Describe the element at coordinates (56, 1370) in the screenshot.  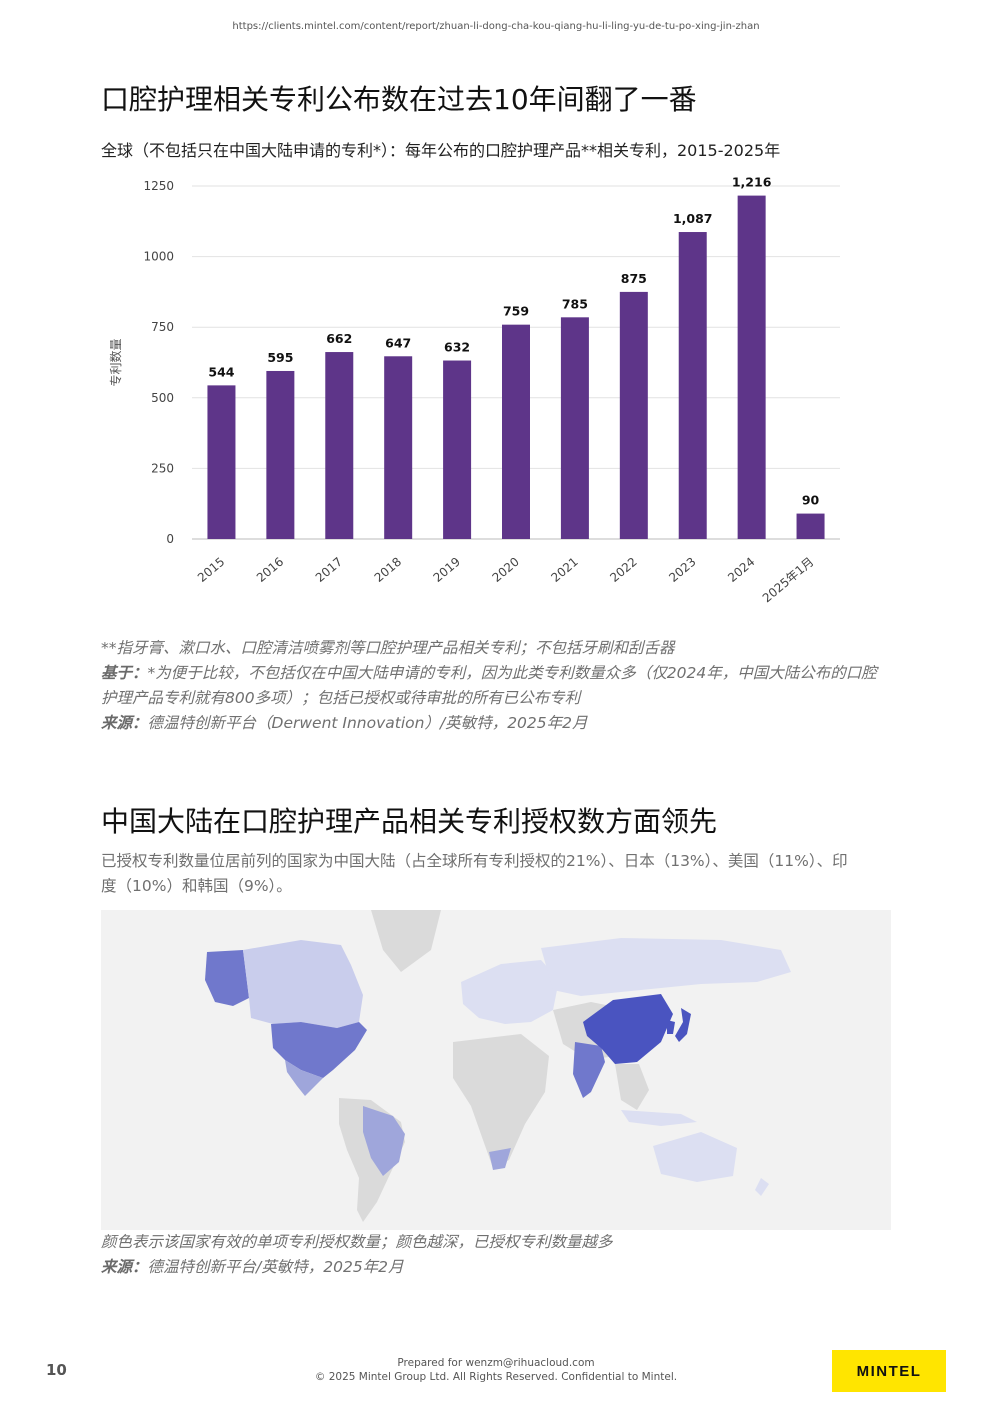
I see `page-number: 10` at that location.